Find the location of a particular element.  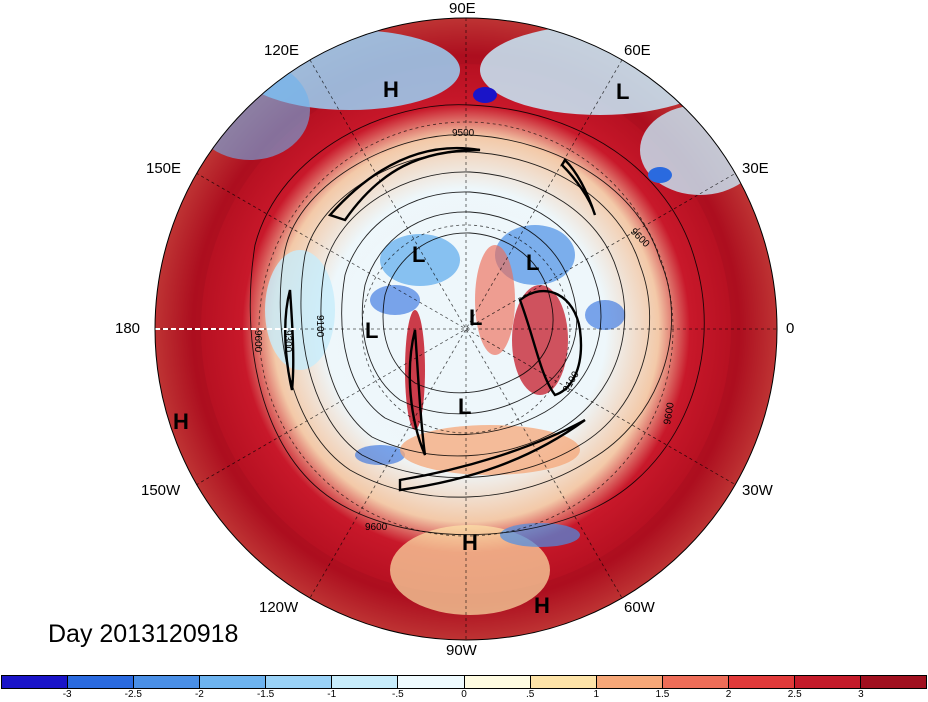

colorbar-tick-label: 0 is located at coordinates (464, 694).